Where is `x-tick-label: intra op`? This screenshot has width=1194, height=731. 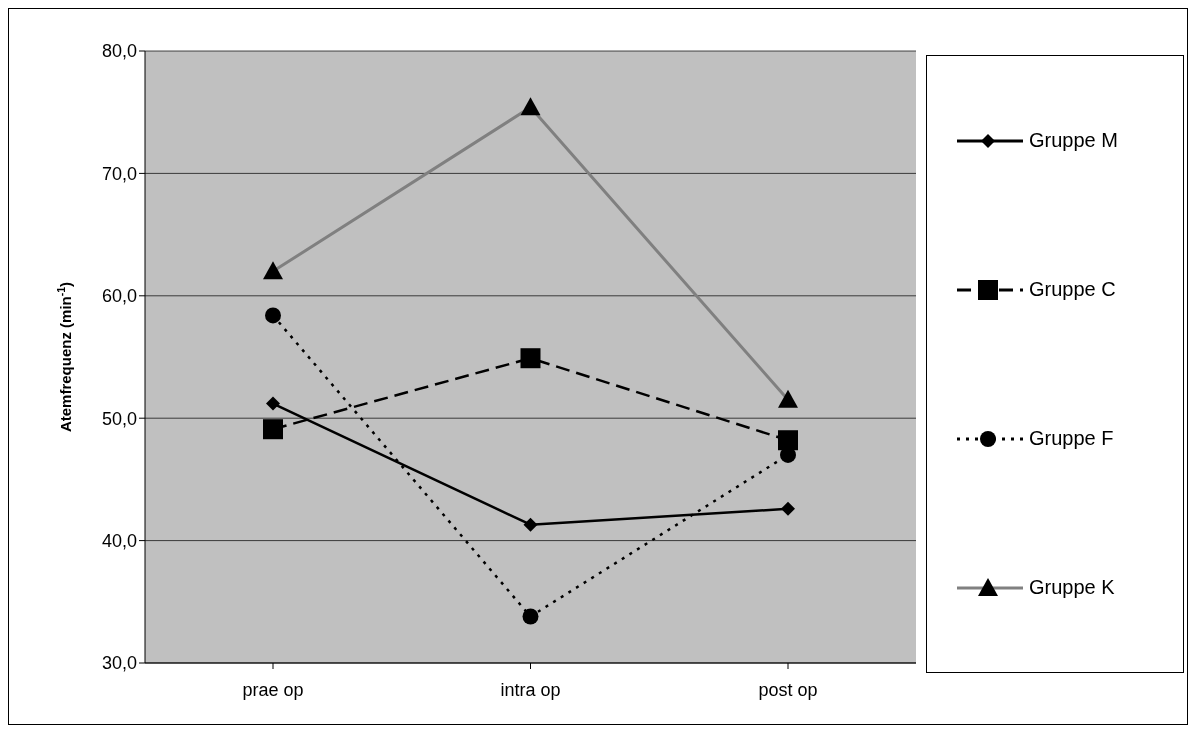
x-tick-label: intra op is located at coordinates (530, 689).